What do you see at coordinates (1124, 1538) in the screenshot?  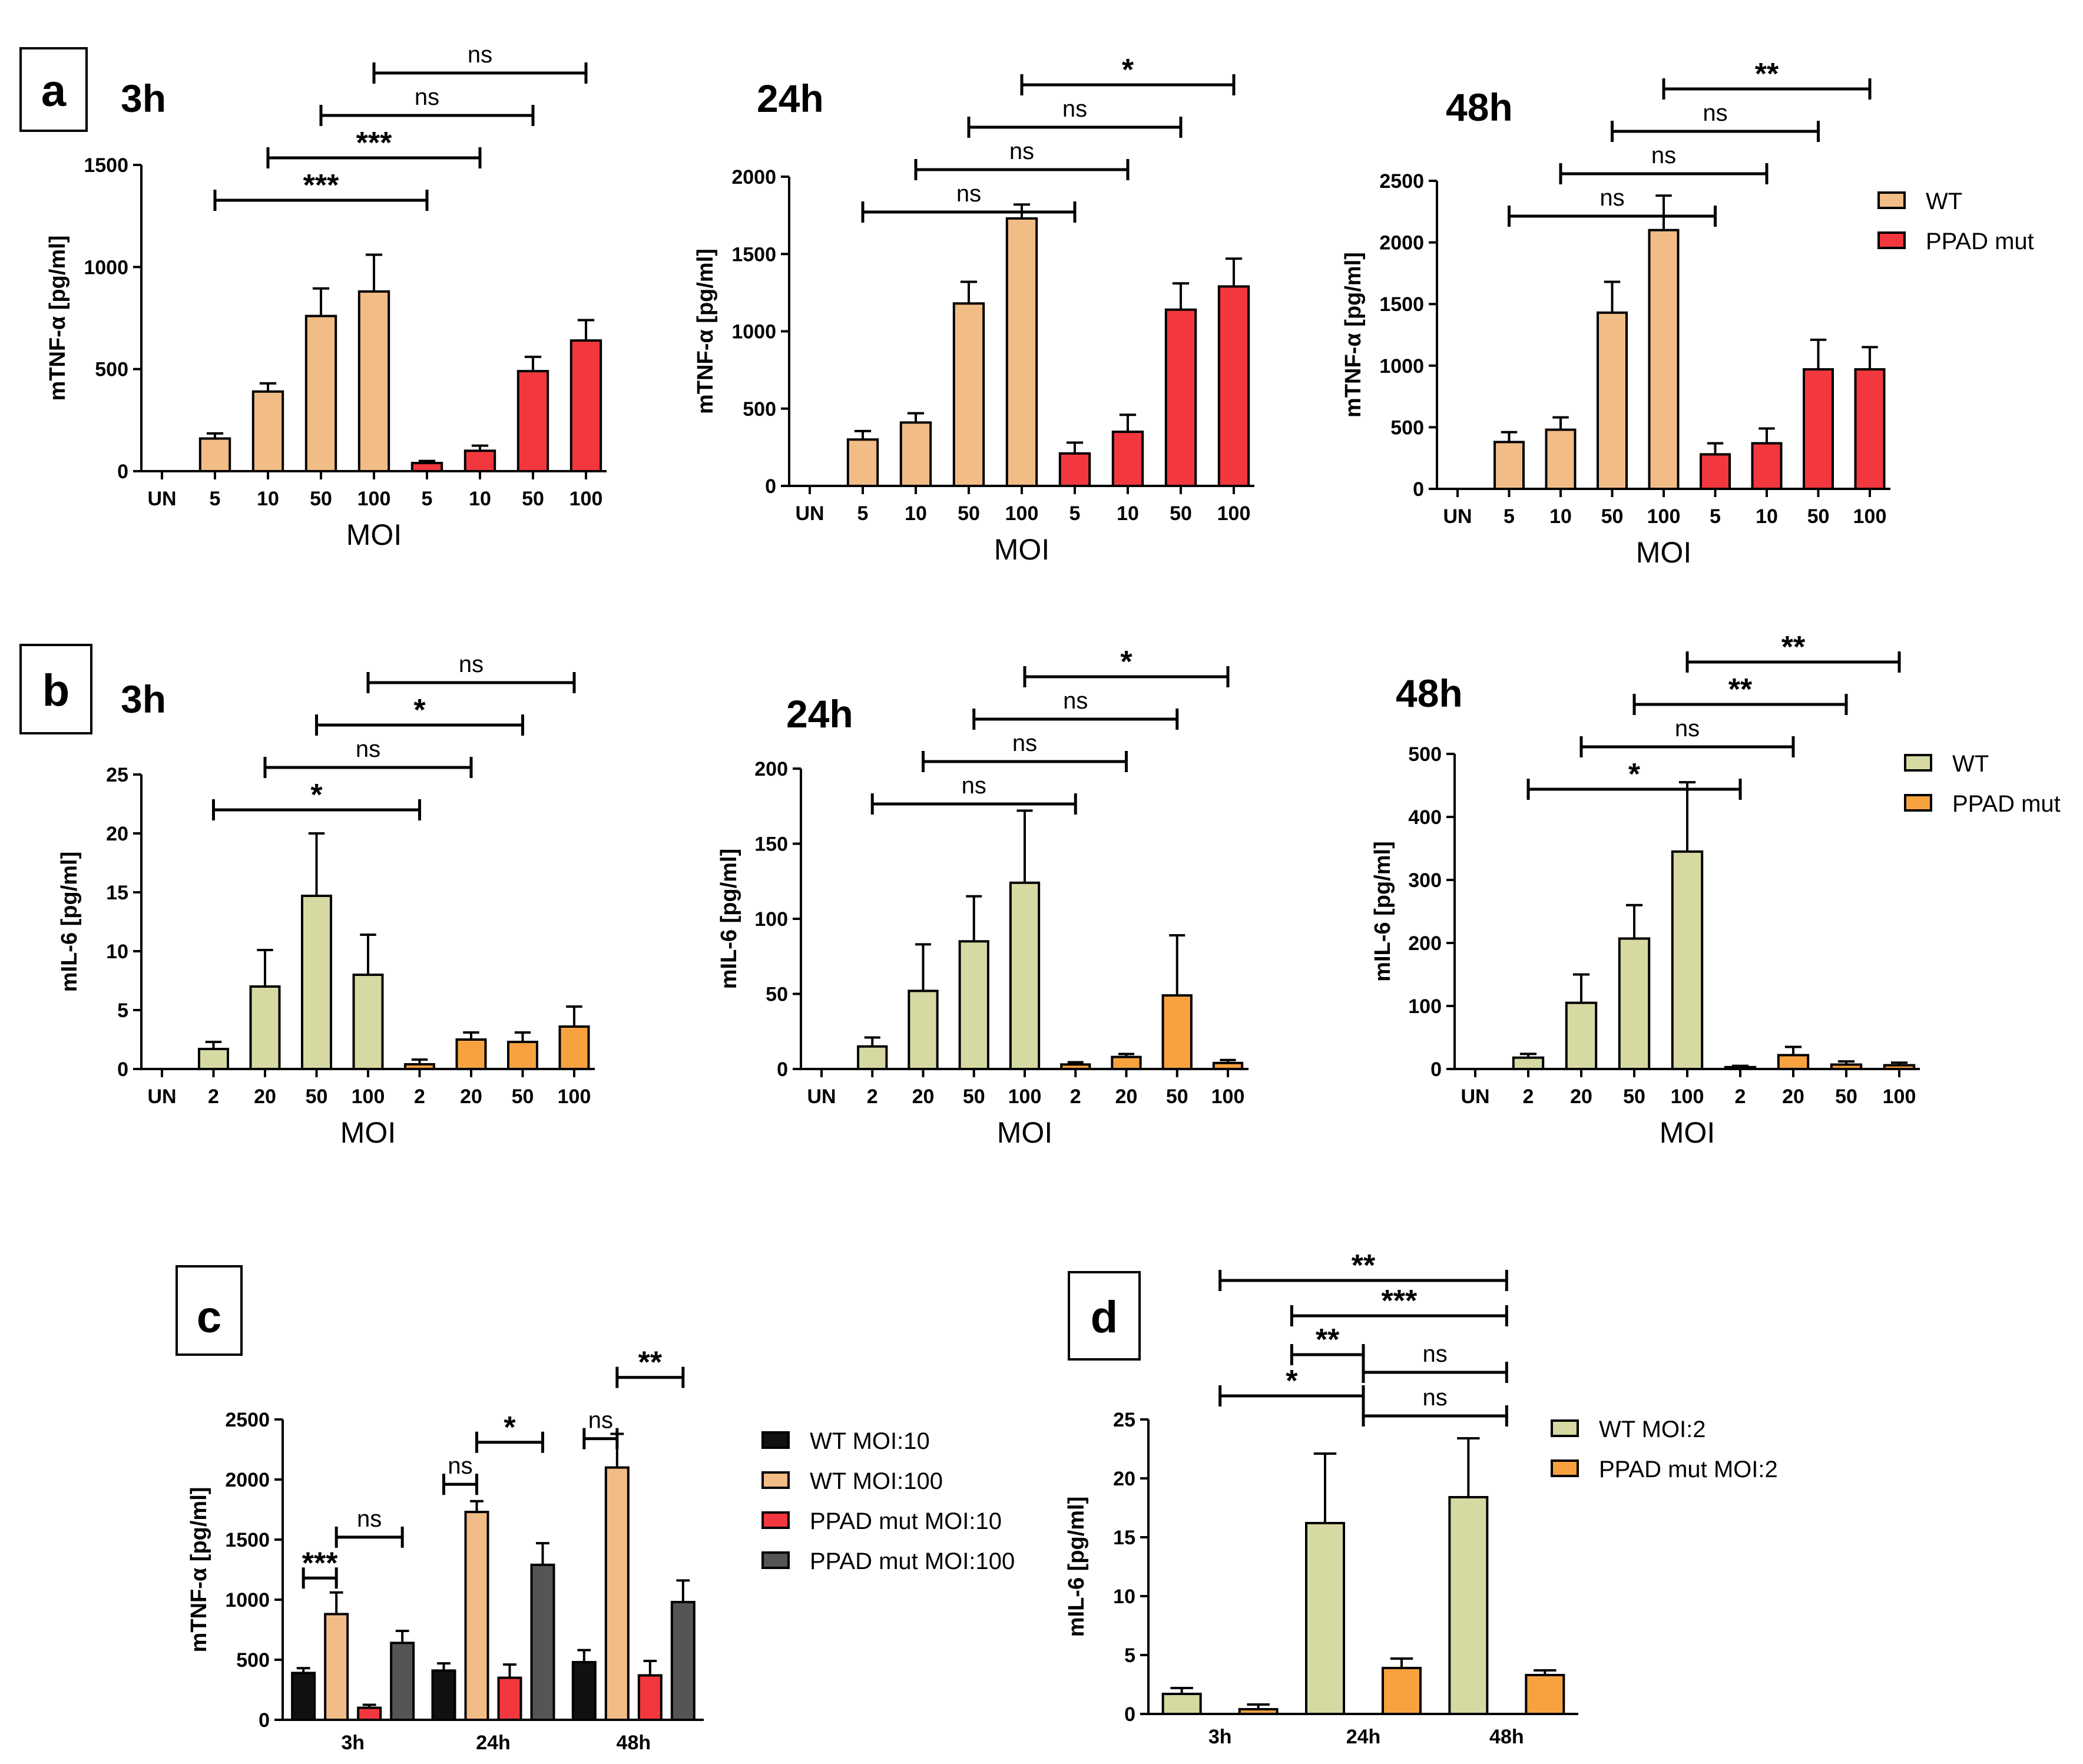 I see `y-tick-label: 15` at bounding box center [1124, 1538].